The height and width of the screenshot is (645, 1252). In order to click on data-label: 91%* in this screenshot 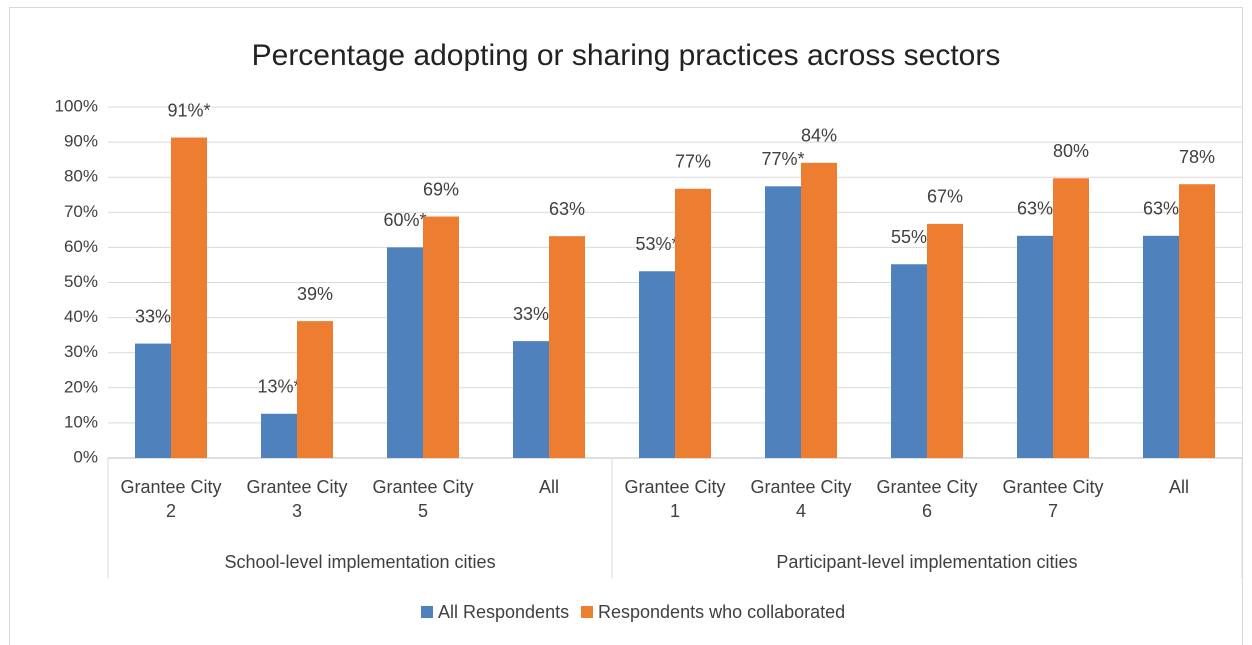, I will do `click(188, 110)`.